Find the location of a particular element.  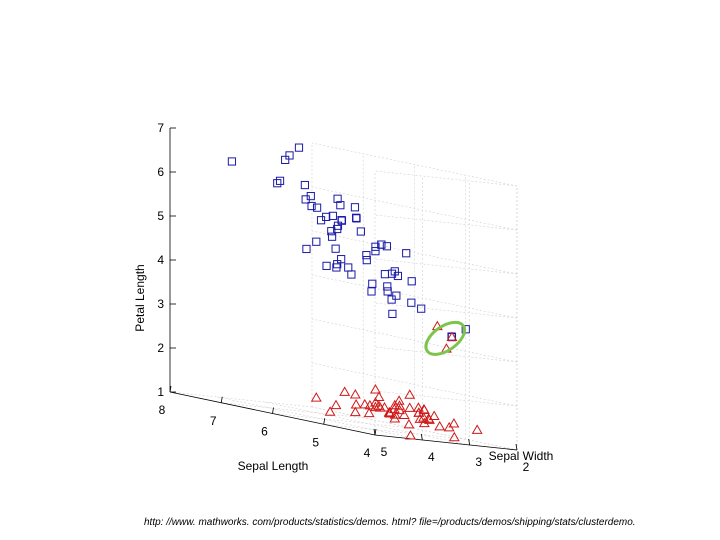

y-tick-label: 6 is located at coordinates (264, 432).